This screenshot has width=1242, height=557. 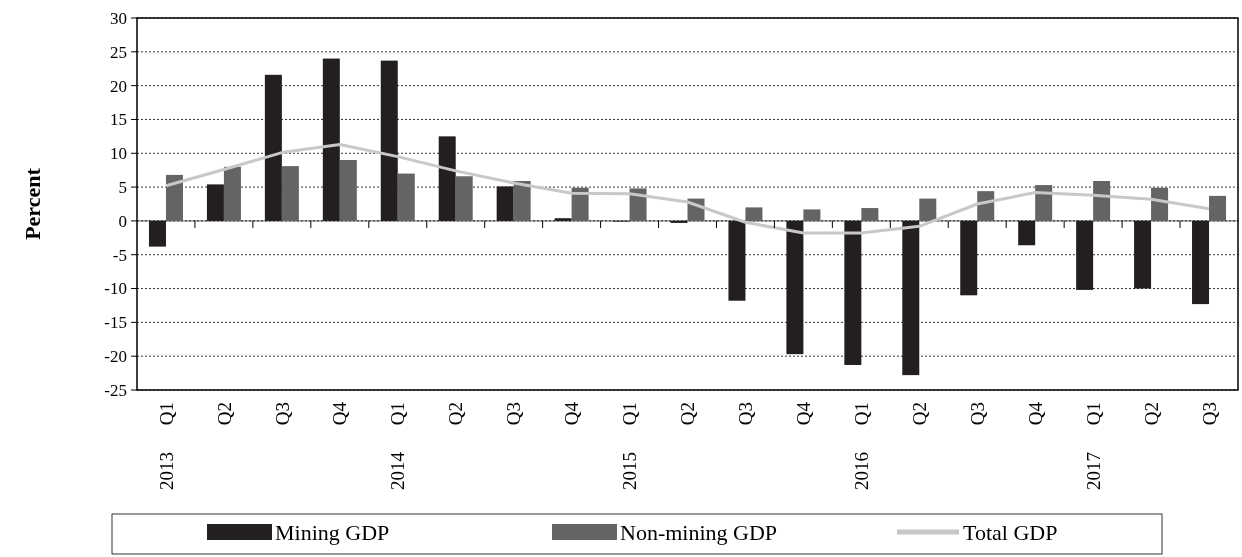 I want to click on y-axis-title: Percent, so click(x=32, y=203).